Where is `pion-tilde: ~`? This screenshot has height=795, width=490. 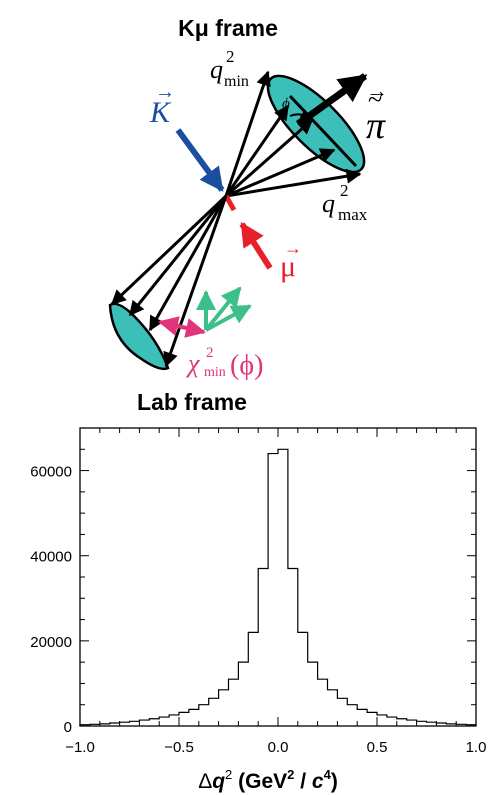
pion-tilde: ~ is located at coordinates (375, 99).